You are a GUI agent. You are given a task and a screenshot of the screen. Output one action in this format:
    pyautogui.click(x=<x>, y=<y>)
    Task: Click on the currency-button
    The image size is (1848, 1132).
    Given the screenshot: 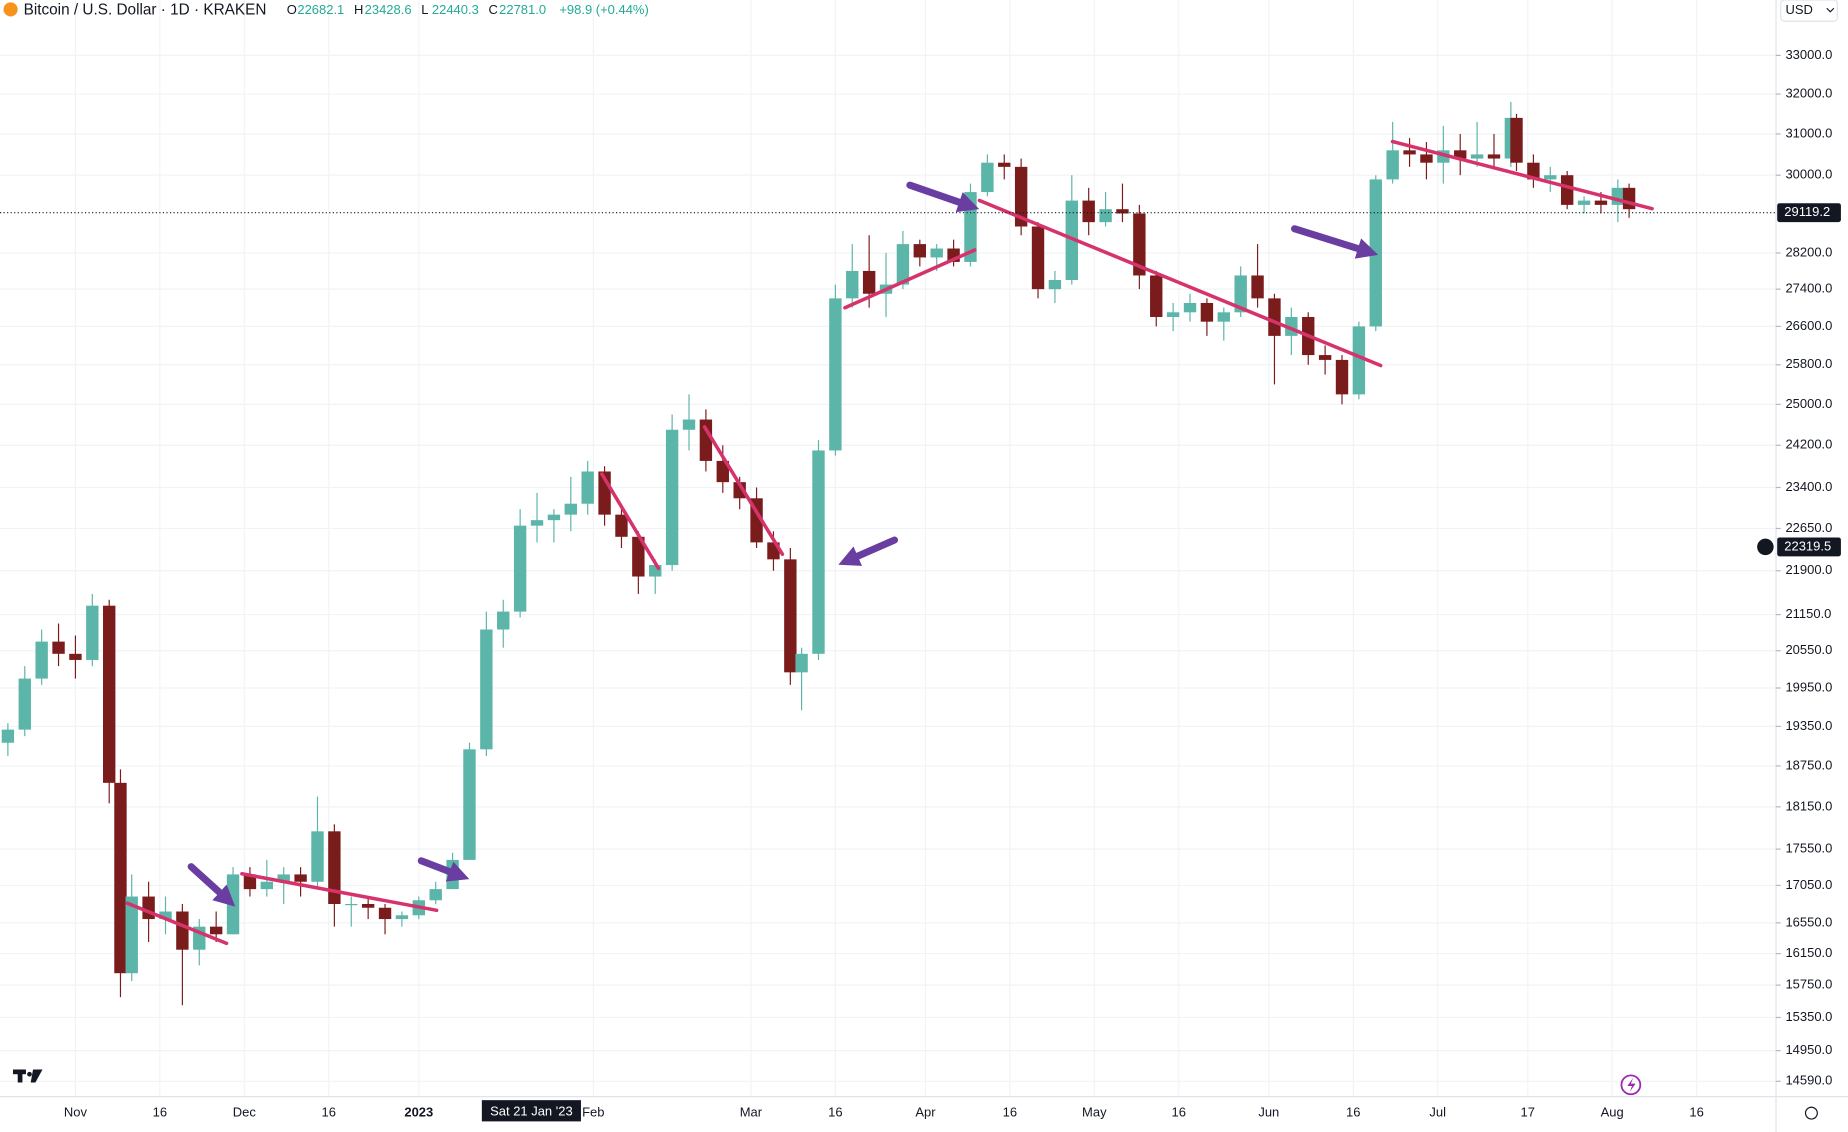 What is the action you would take?
    pyautogui.click(x=1809, y=11)
    